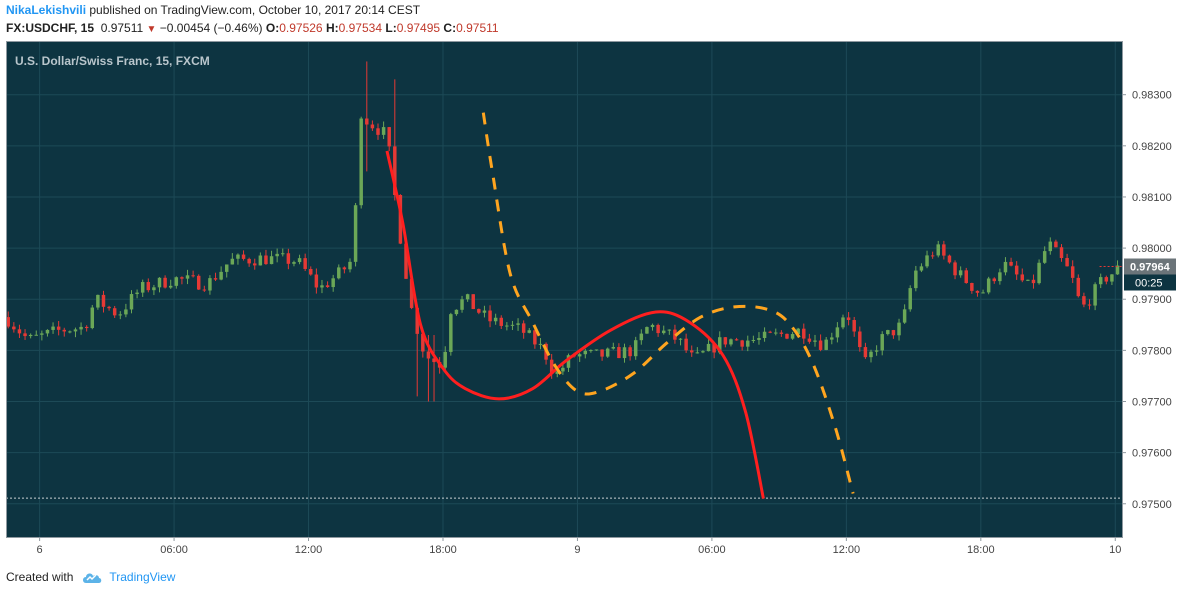 This screenshot has height=596, width=1184. I want to click on price-axis-background, so click(1150, 301).